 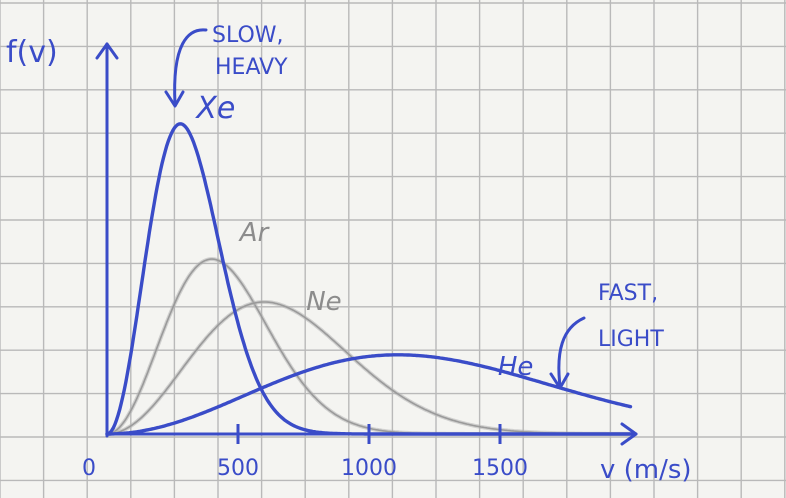 I want to click on series-label-xe: Xe, so click(x=214, y=108).